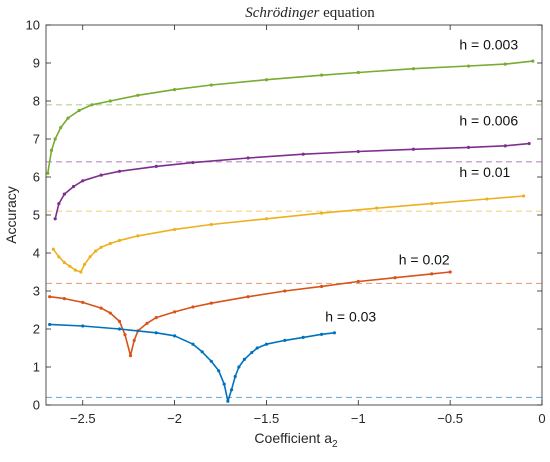  What do you see at coordinates (541, 418) in the screenshot?
I see `x-tick-label: 0` at bounding box center [541, 418].